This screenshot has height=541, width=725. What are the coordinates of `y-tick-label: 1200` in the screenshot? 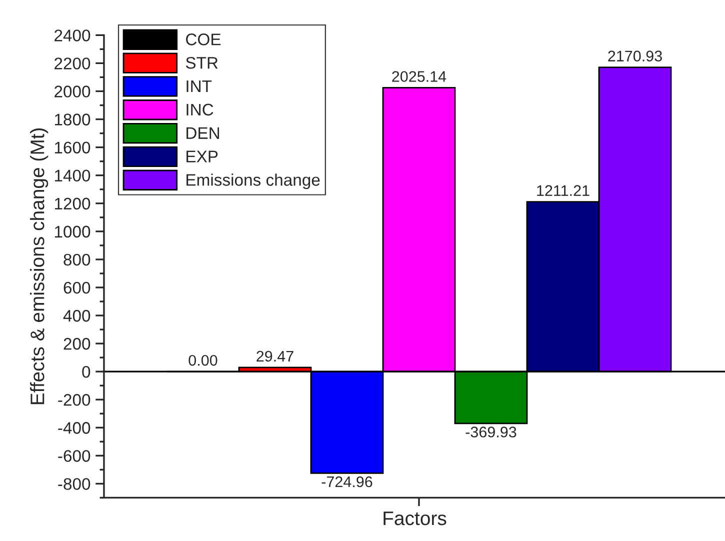 It's located at (72, 204).